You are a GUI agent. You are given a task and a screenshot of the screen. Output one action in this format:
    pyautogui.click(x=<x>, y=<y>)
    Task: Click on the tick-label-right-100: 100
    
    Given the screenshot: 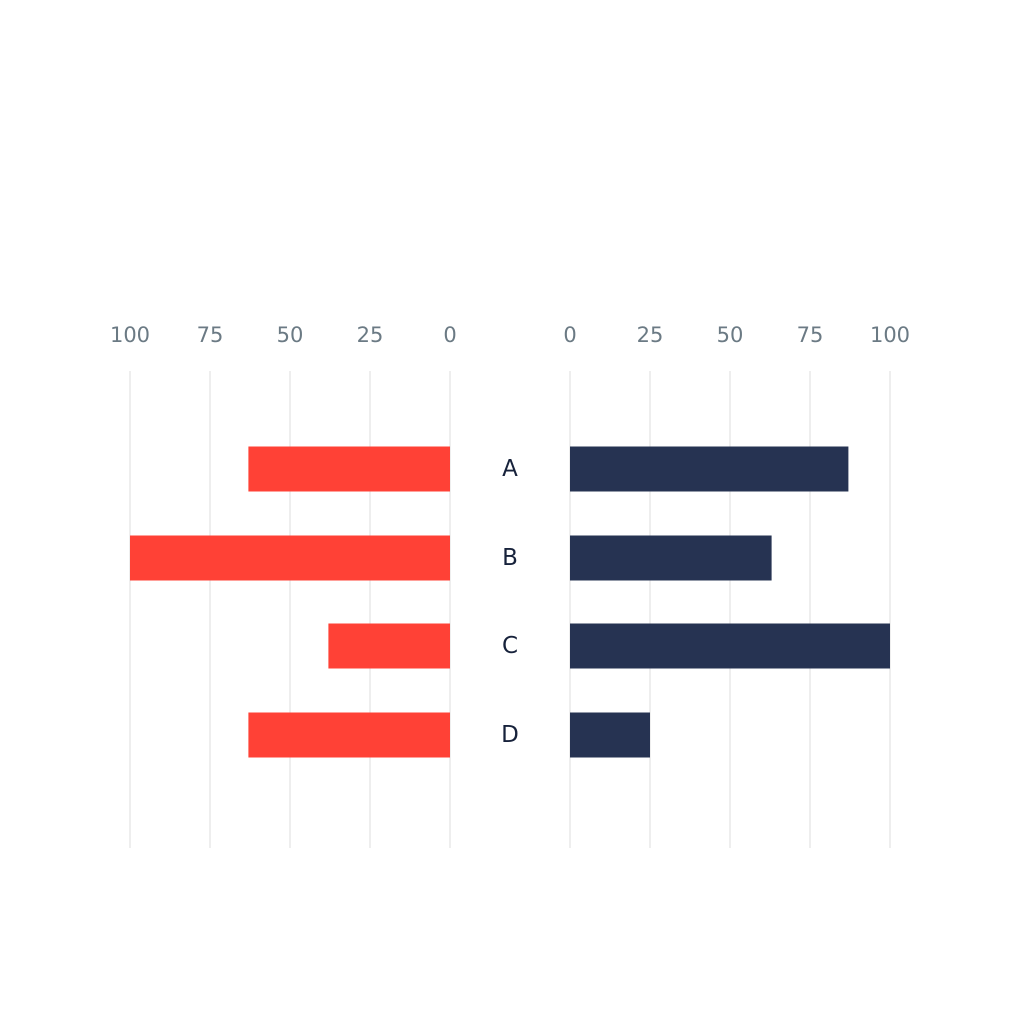 What is the action you would take?
    pyautogui.click(x=890, y=335)
    